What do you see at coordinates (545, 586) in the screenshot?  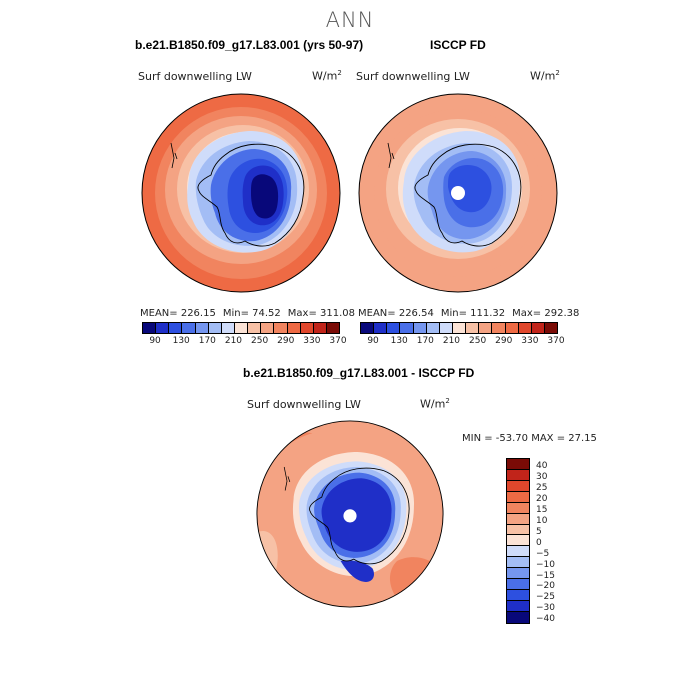 I see `colorbar-tick-label: −20` at bounding box center [545, 586].